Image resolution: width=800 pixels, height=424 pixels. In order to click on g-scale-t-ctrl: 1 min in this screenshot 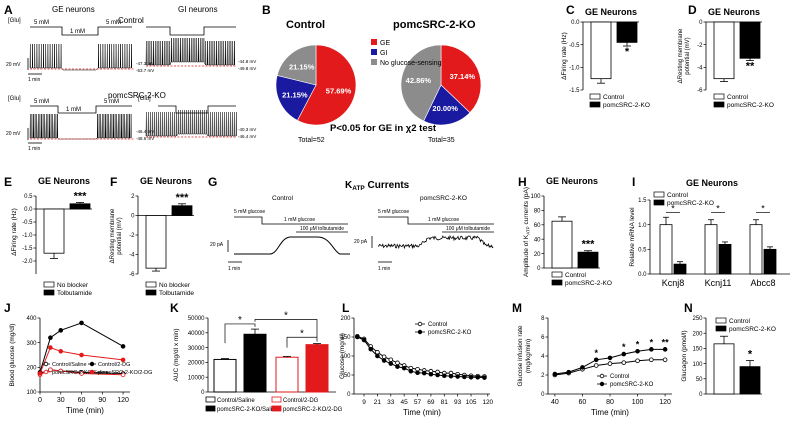, I will do `click(234, 269)`.